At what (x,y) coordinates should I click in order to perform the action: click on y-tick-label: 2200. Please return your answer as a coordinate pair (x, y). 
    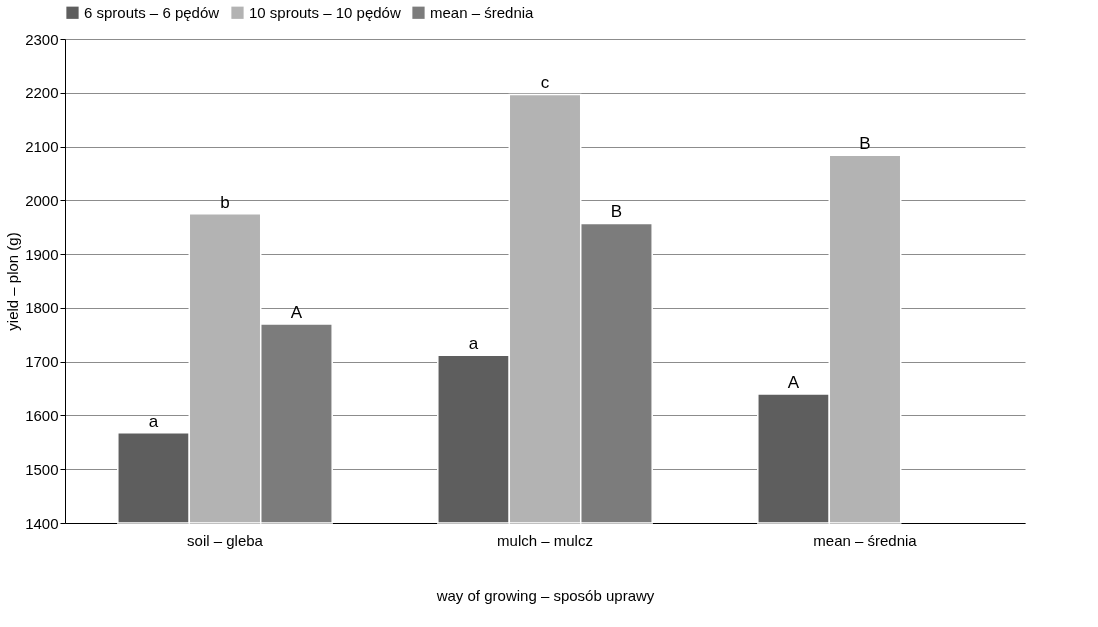
    Looking at the image, I should click on (42, 93).